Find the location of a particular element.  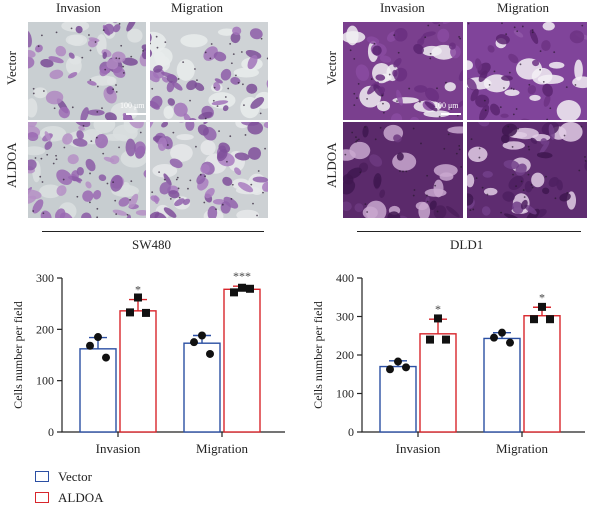

panel1-row-label-aldoa: ALDOA is located at coordinates (11, 165).